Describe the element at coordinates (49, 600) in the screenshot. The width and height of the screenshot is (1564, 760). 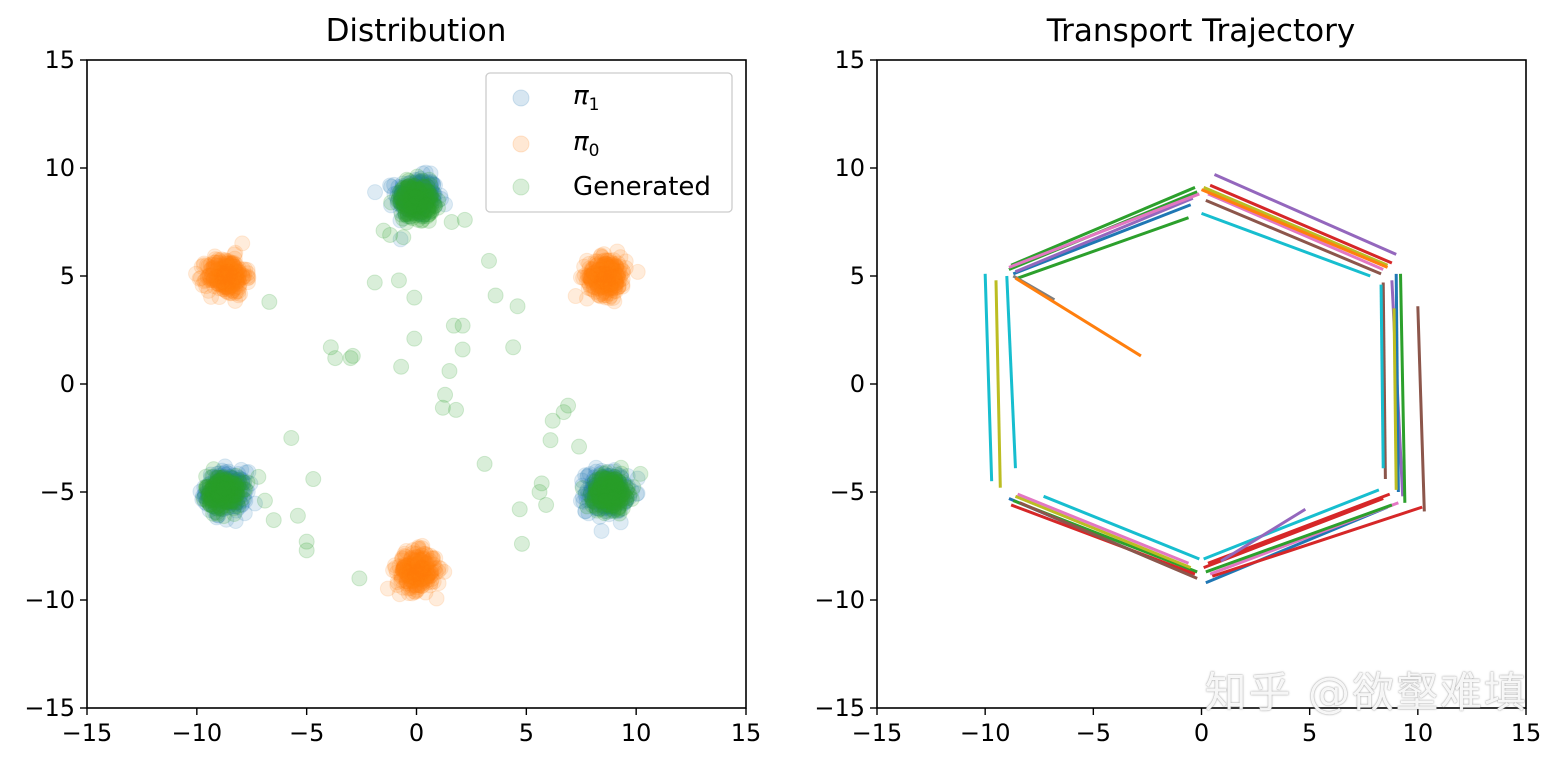
I see `distribution-ytick-label: −10` at that location.